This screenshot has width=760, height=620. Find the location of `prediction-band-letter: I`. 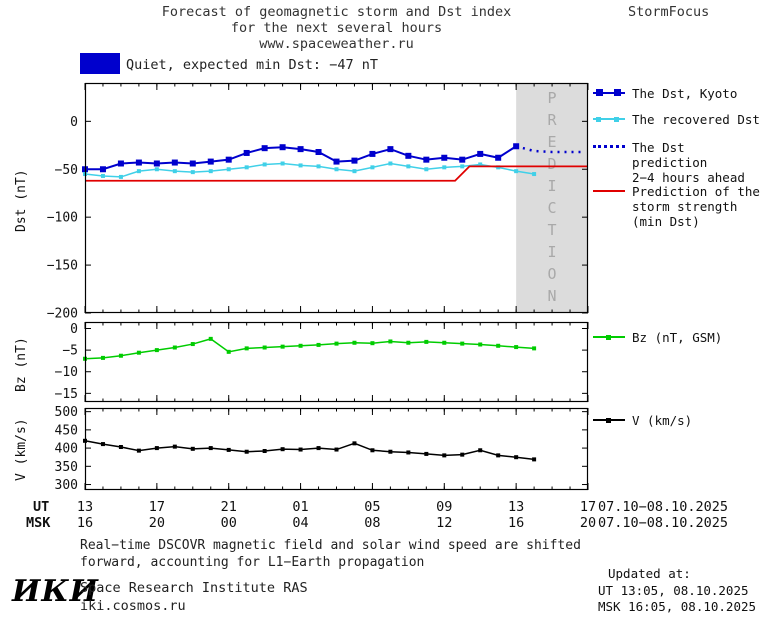

prediction-band-letter: I is located at coordinates (552, 186).